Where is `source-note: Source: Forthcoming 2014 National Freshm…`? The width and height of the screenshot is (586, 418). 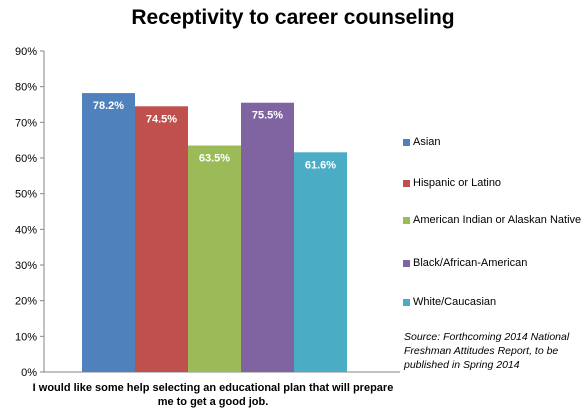
source-note: Source: Forthcoming 2014 National Freshm… is located at coordinates (487, 351).